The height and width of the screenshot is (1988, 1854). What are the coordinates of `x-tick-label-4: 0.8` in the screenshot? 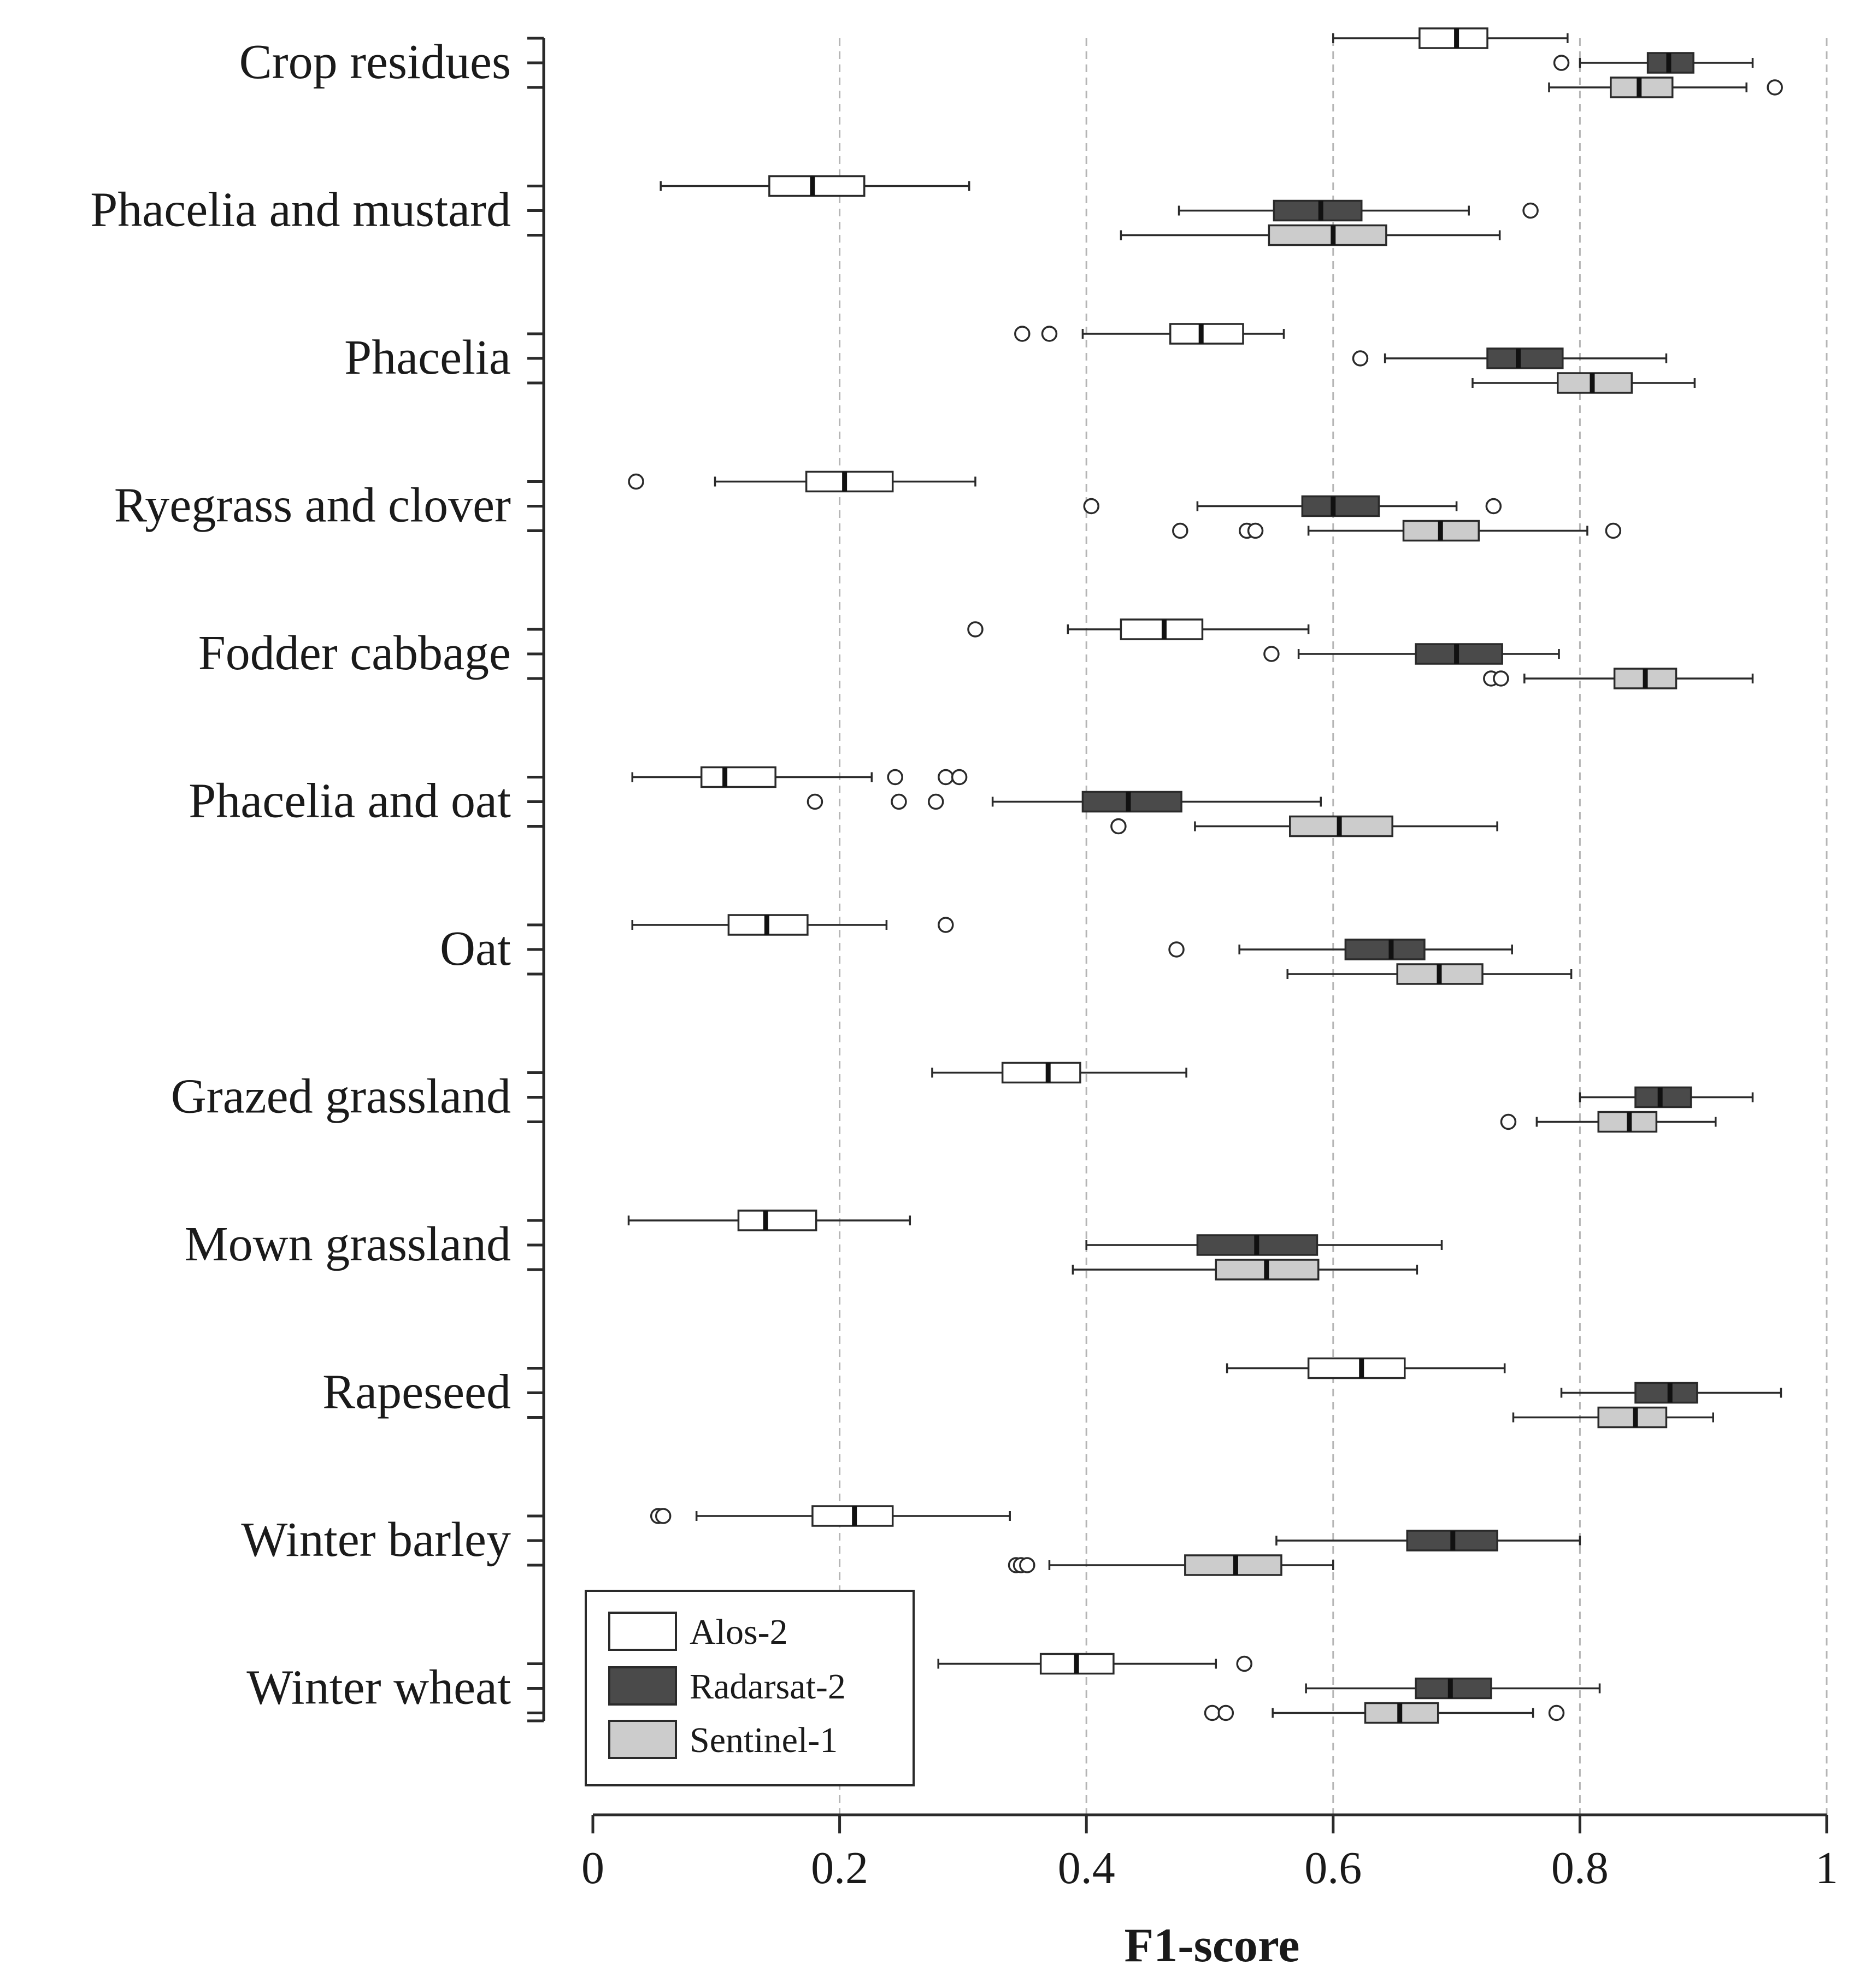 It's located at (1580, 1868).